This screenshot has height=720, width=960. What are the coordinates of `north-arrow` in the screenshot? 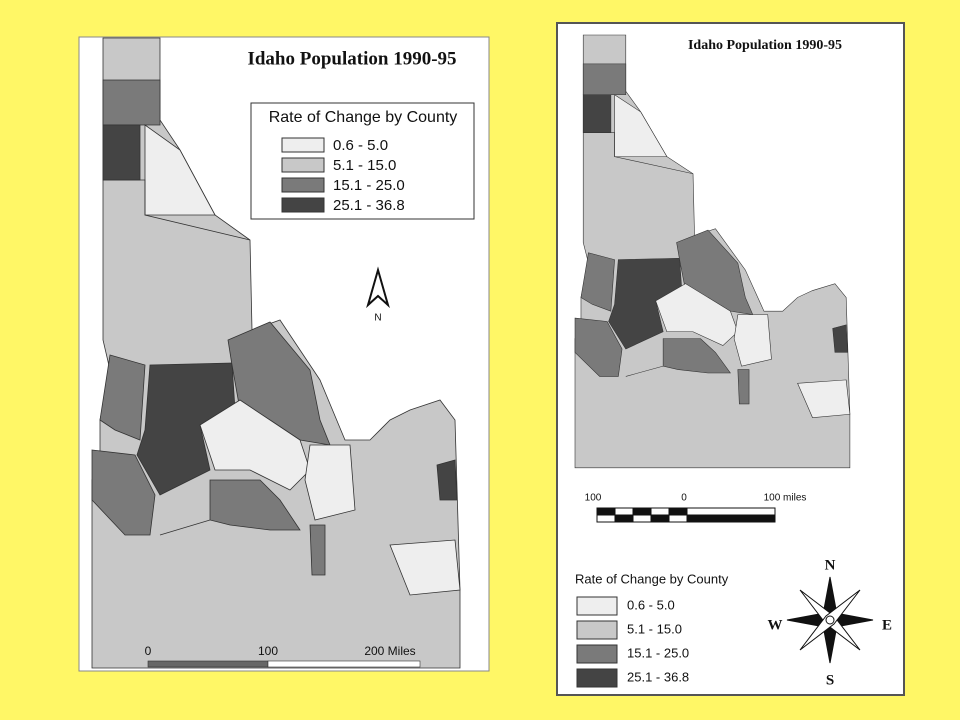 It's located at (378, 287).